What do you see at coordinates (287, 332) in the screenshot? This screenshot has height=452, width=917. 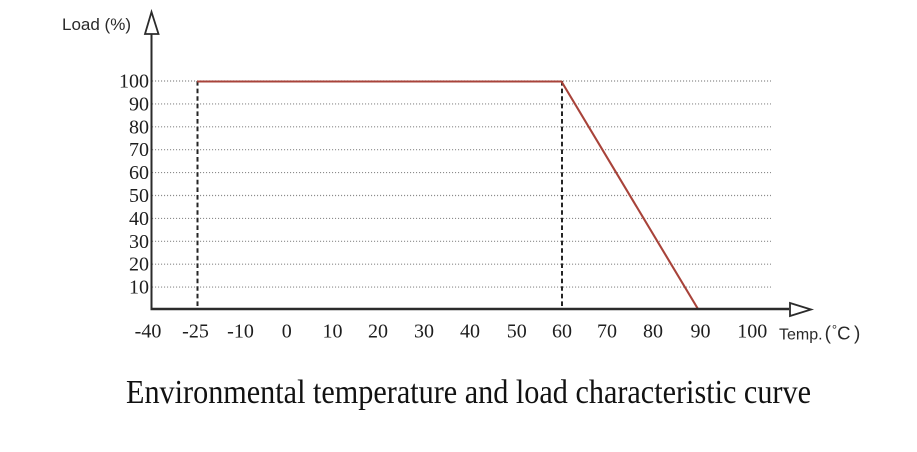 I see `svg-text: 0` at bounding box center [287, 332].